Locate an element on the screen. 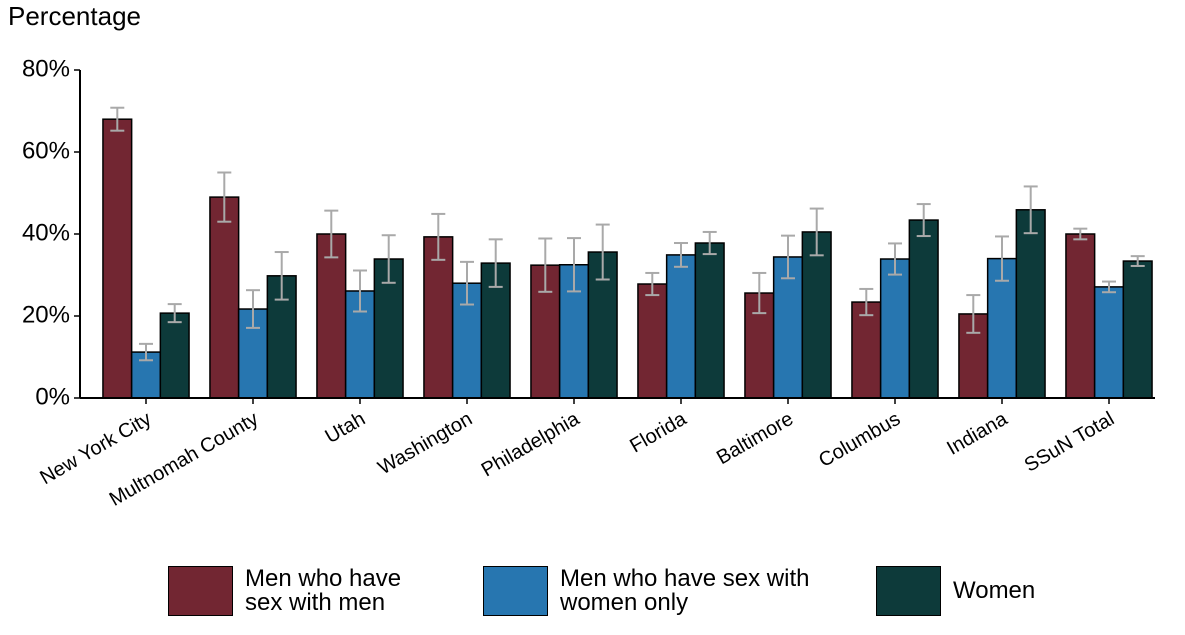 Image resolution: width=1185 pixels, height=635 pixels. x-tick-label: Philadelphia is located at coordinates (531, 444).